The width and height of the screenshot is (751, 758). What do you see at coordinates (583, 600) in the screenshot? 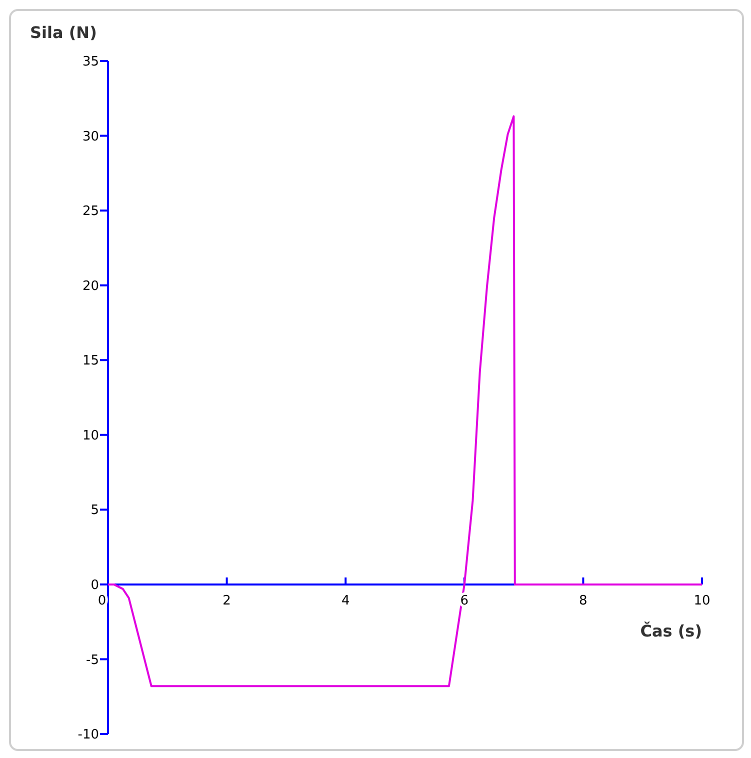
I see `x-tick-label: 8` at bounding box center [583, 600].